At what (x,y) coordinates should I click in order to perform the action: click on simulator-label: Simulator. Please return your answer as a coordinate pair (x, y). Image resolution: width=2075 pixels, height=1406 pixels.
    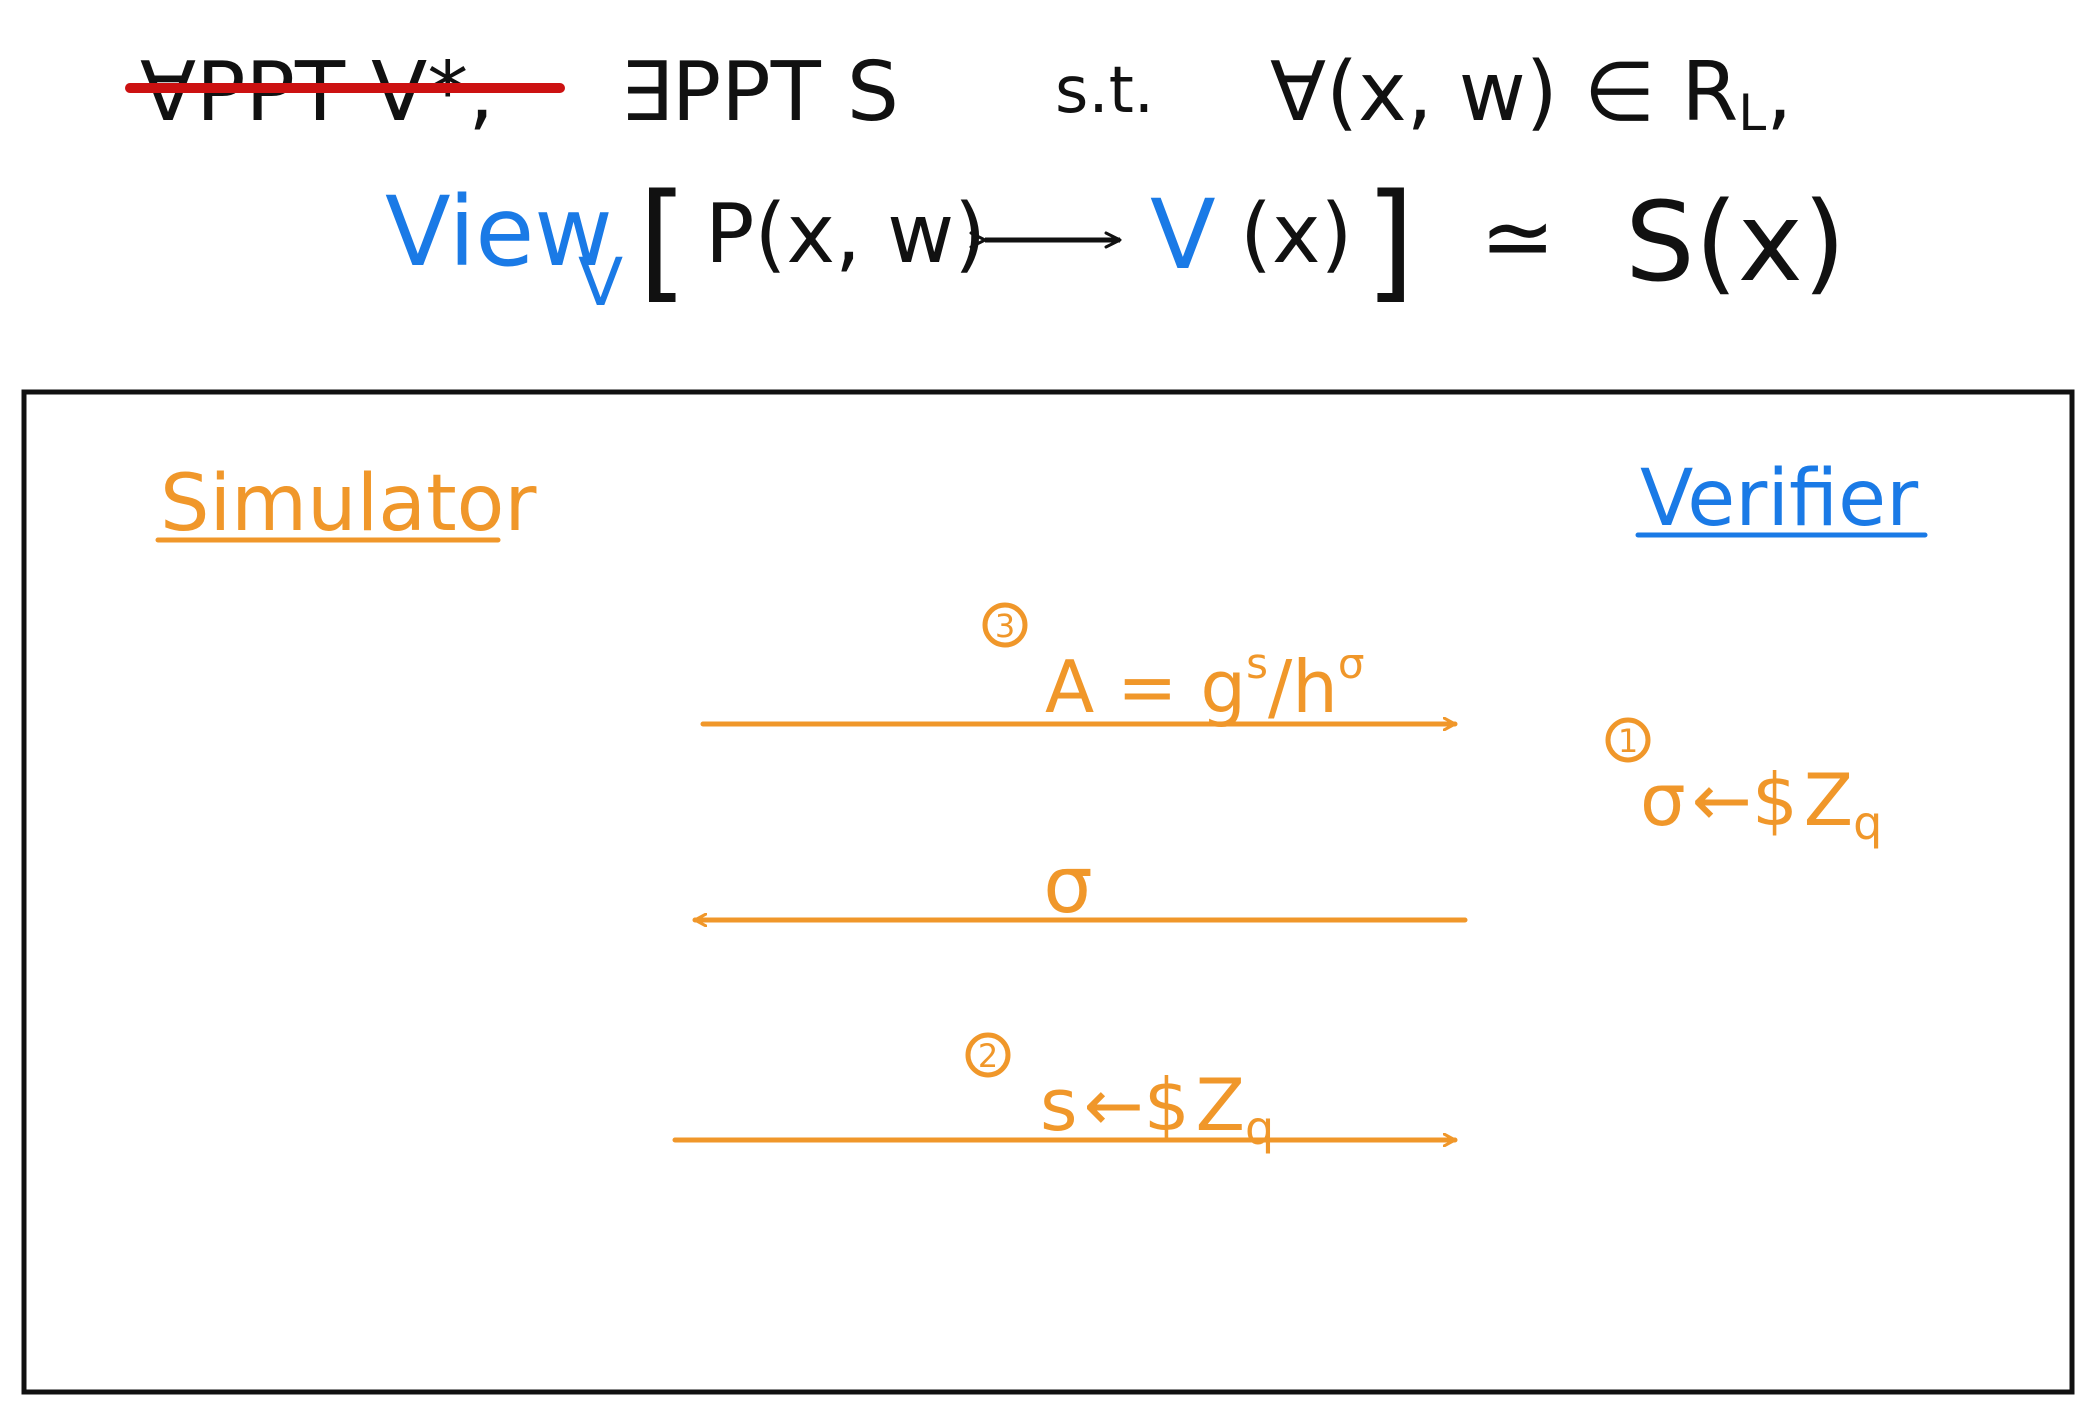
    Looking at the image, I should click on (348, 504).